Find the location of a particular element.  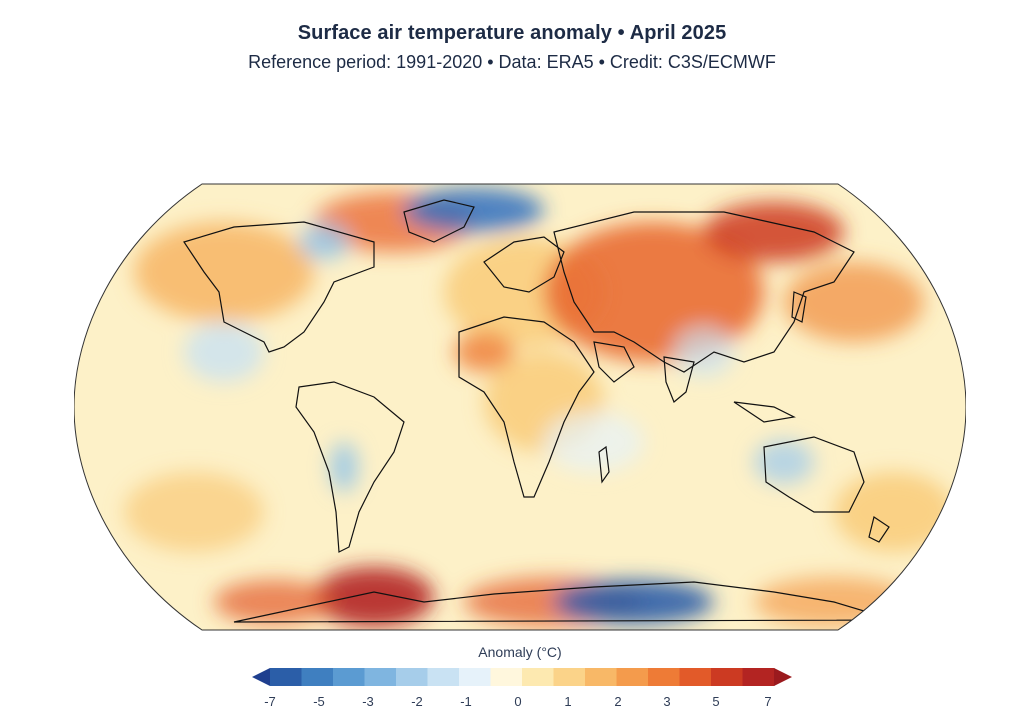

colorbar-tick-label: 2 is located at coordinates (618, 701).